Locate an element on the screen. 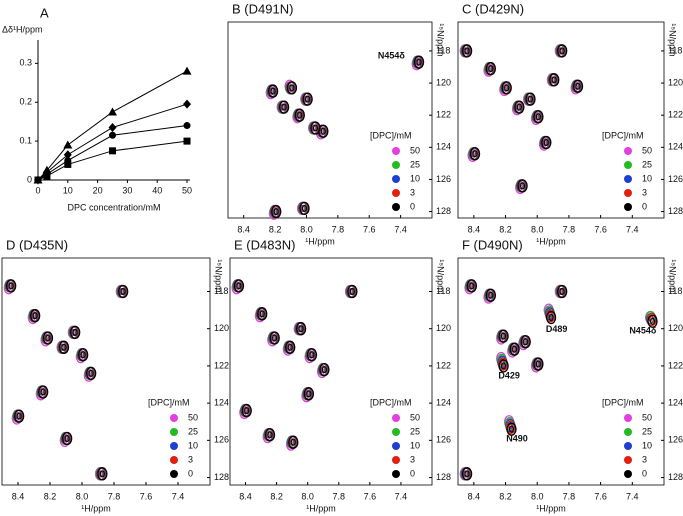  y-tick-label: 0.1 is located at coordinates (25, 140).